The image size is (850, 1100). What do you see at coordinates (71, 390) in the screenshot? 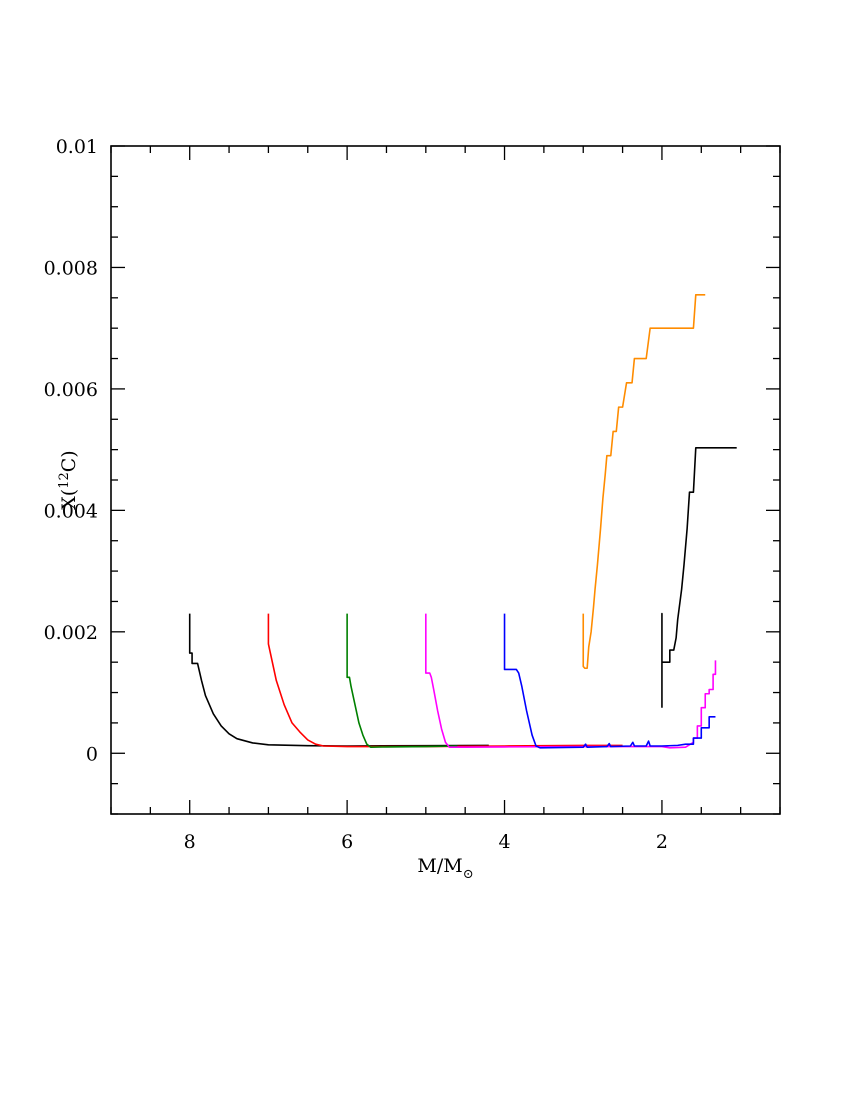
I see `y-tick-label: 0.006` at bounding box center [71, 390].